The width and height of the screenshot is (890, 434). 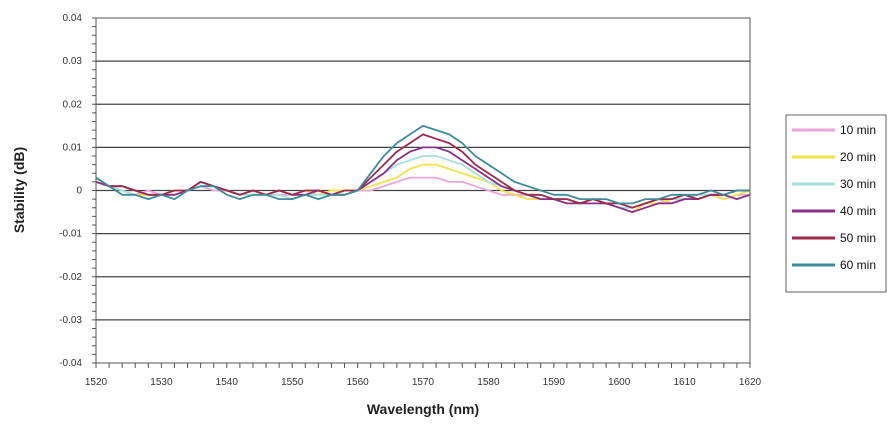 I want to click on x-tick-label: 1580, so click(x=488, y=382).